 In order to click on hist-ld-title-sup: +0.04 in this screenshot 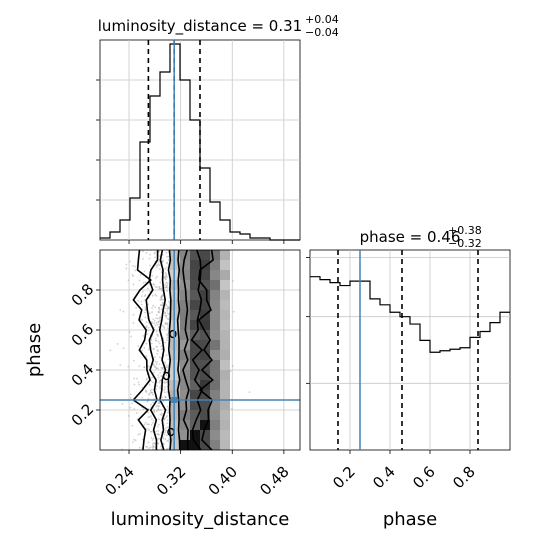, I will do `click(322, 19)`.